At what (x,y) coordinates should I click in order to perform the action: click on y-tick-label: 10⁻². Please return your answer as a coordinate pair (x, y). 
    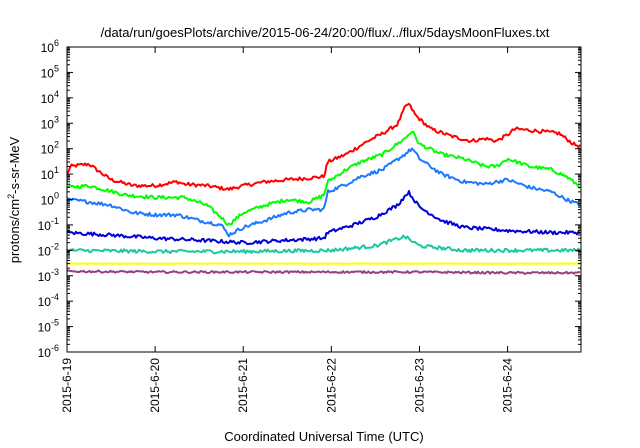
    Looking at the image, I should click on (48, 249).